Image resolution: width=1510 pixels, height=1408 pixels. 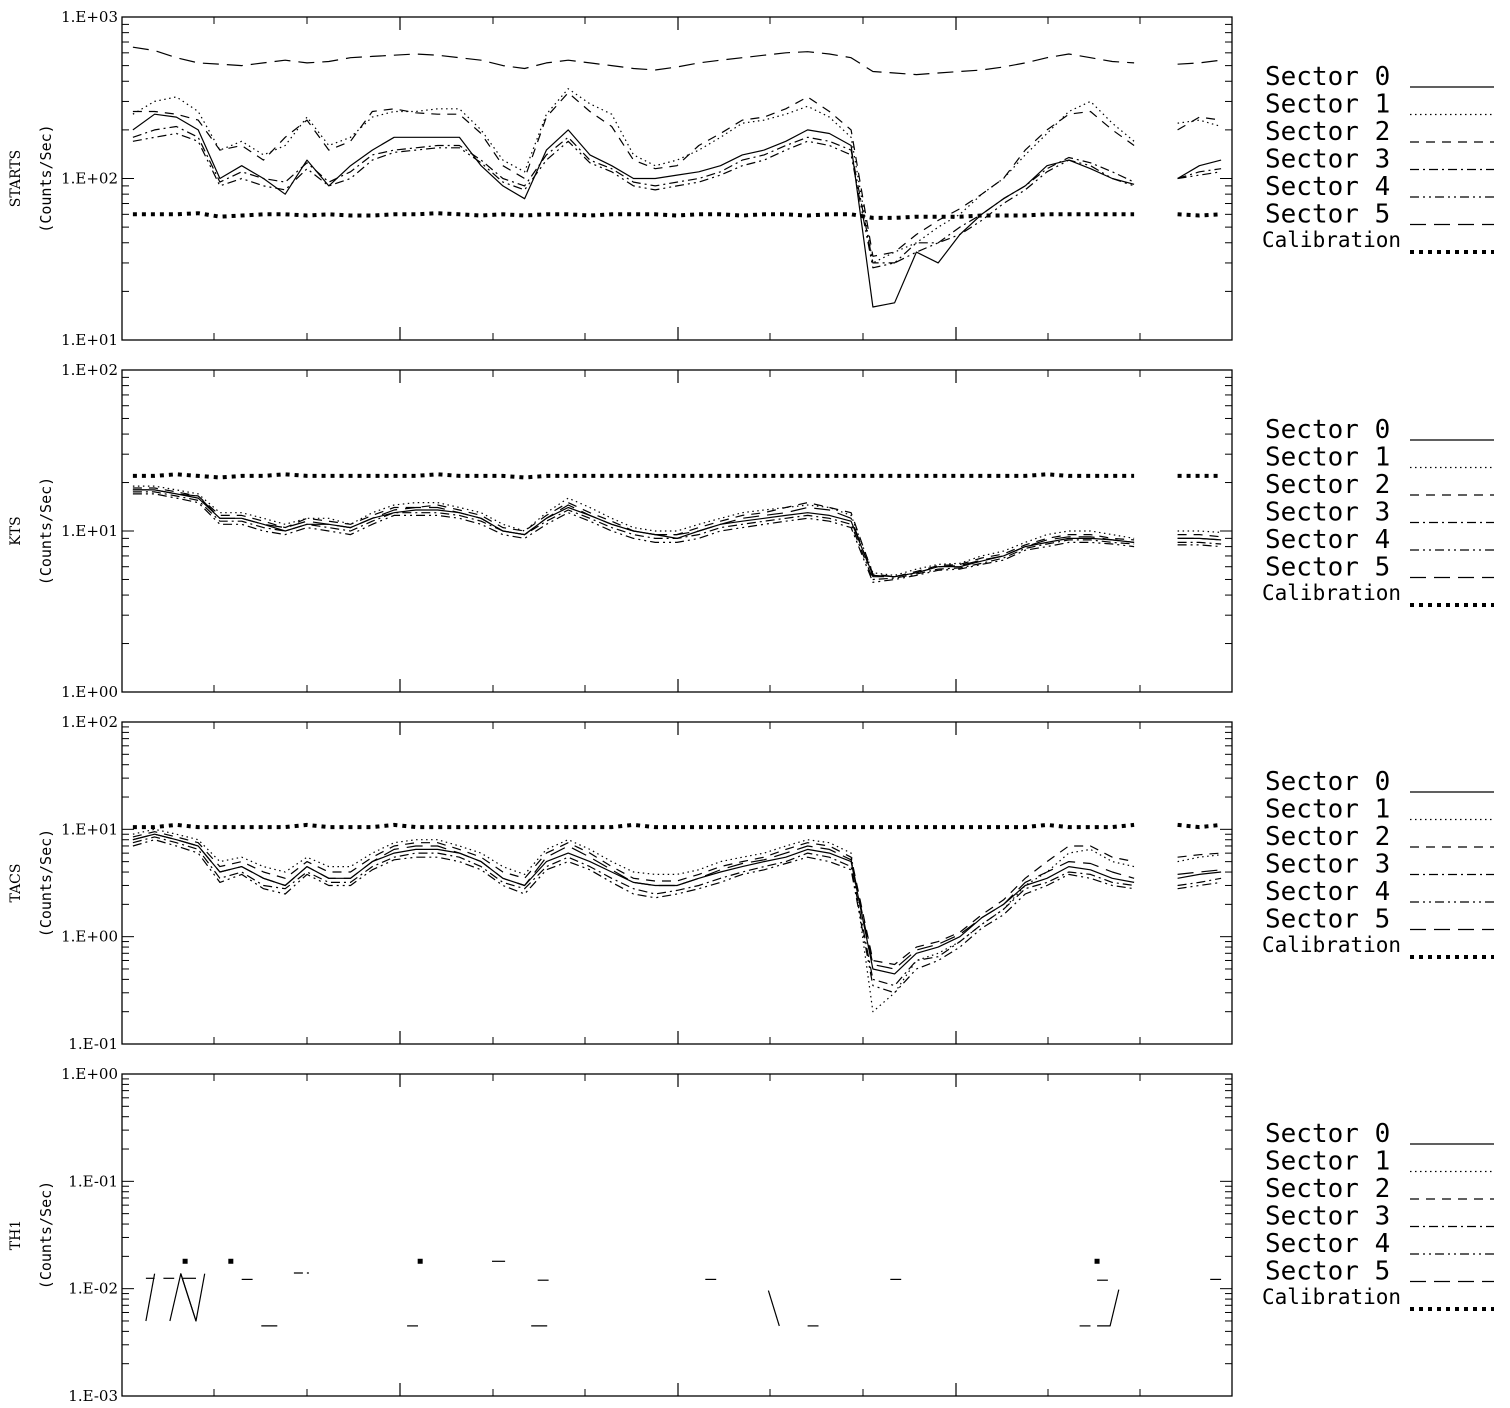 I want to click on y-tick-label: 1.E+03, so click(x=89, y=17).